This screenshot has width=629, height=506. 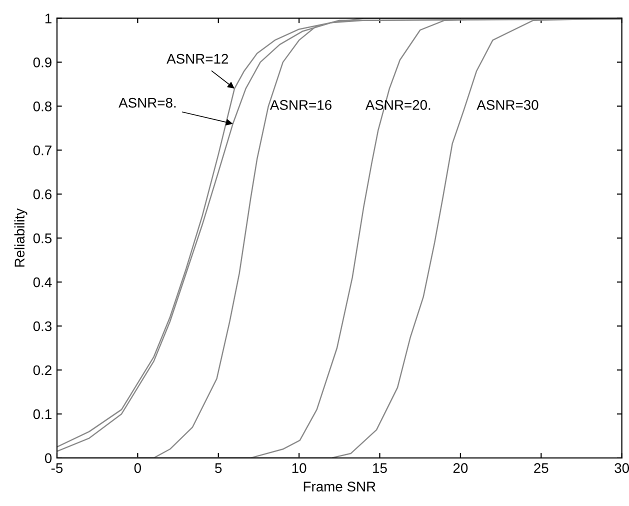 What do you see at coordinates (218, 468) in the screenshot?
I see `x-tick-label: 5` at bounding box center [218, 468].